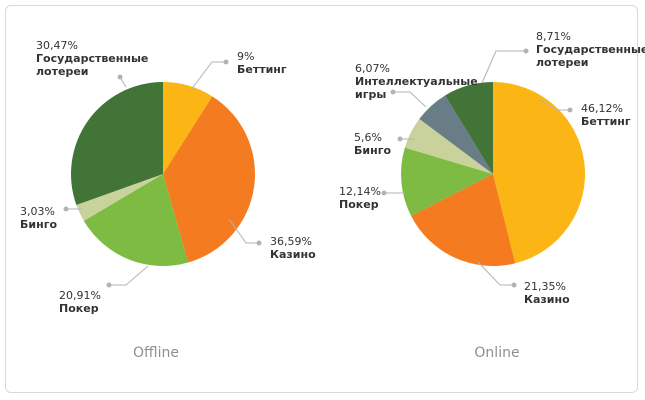 The height and width of the screenshot is (400, 645). I want to click on chart-caption: Online, so click(496, 353).